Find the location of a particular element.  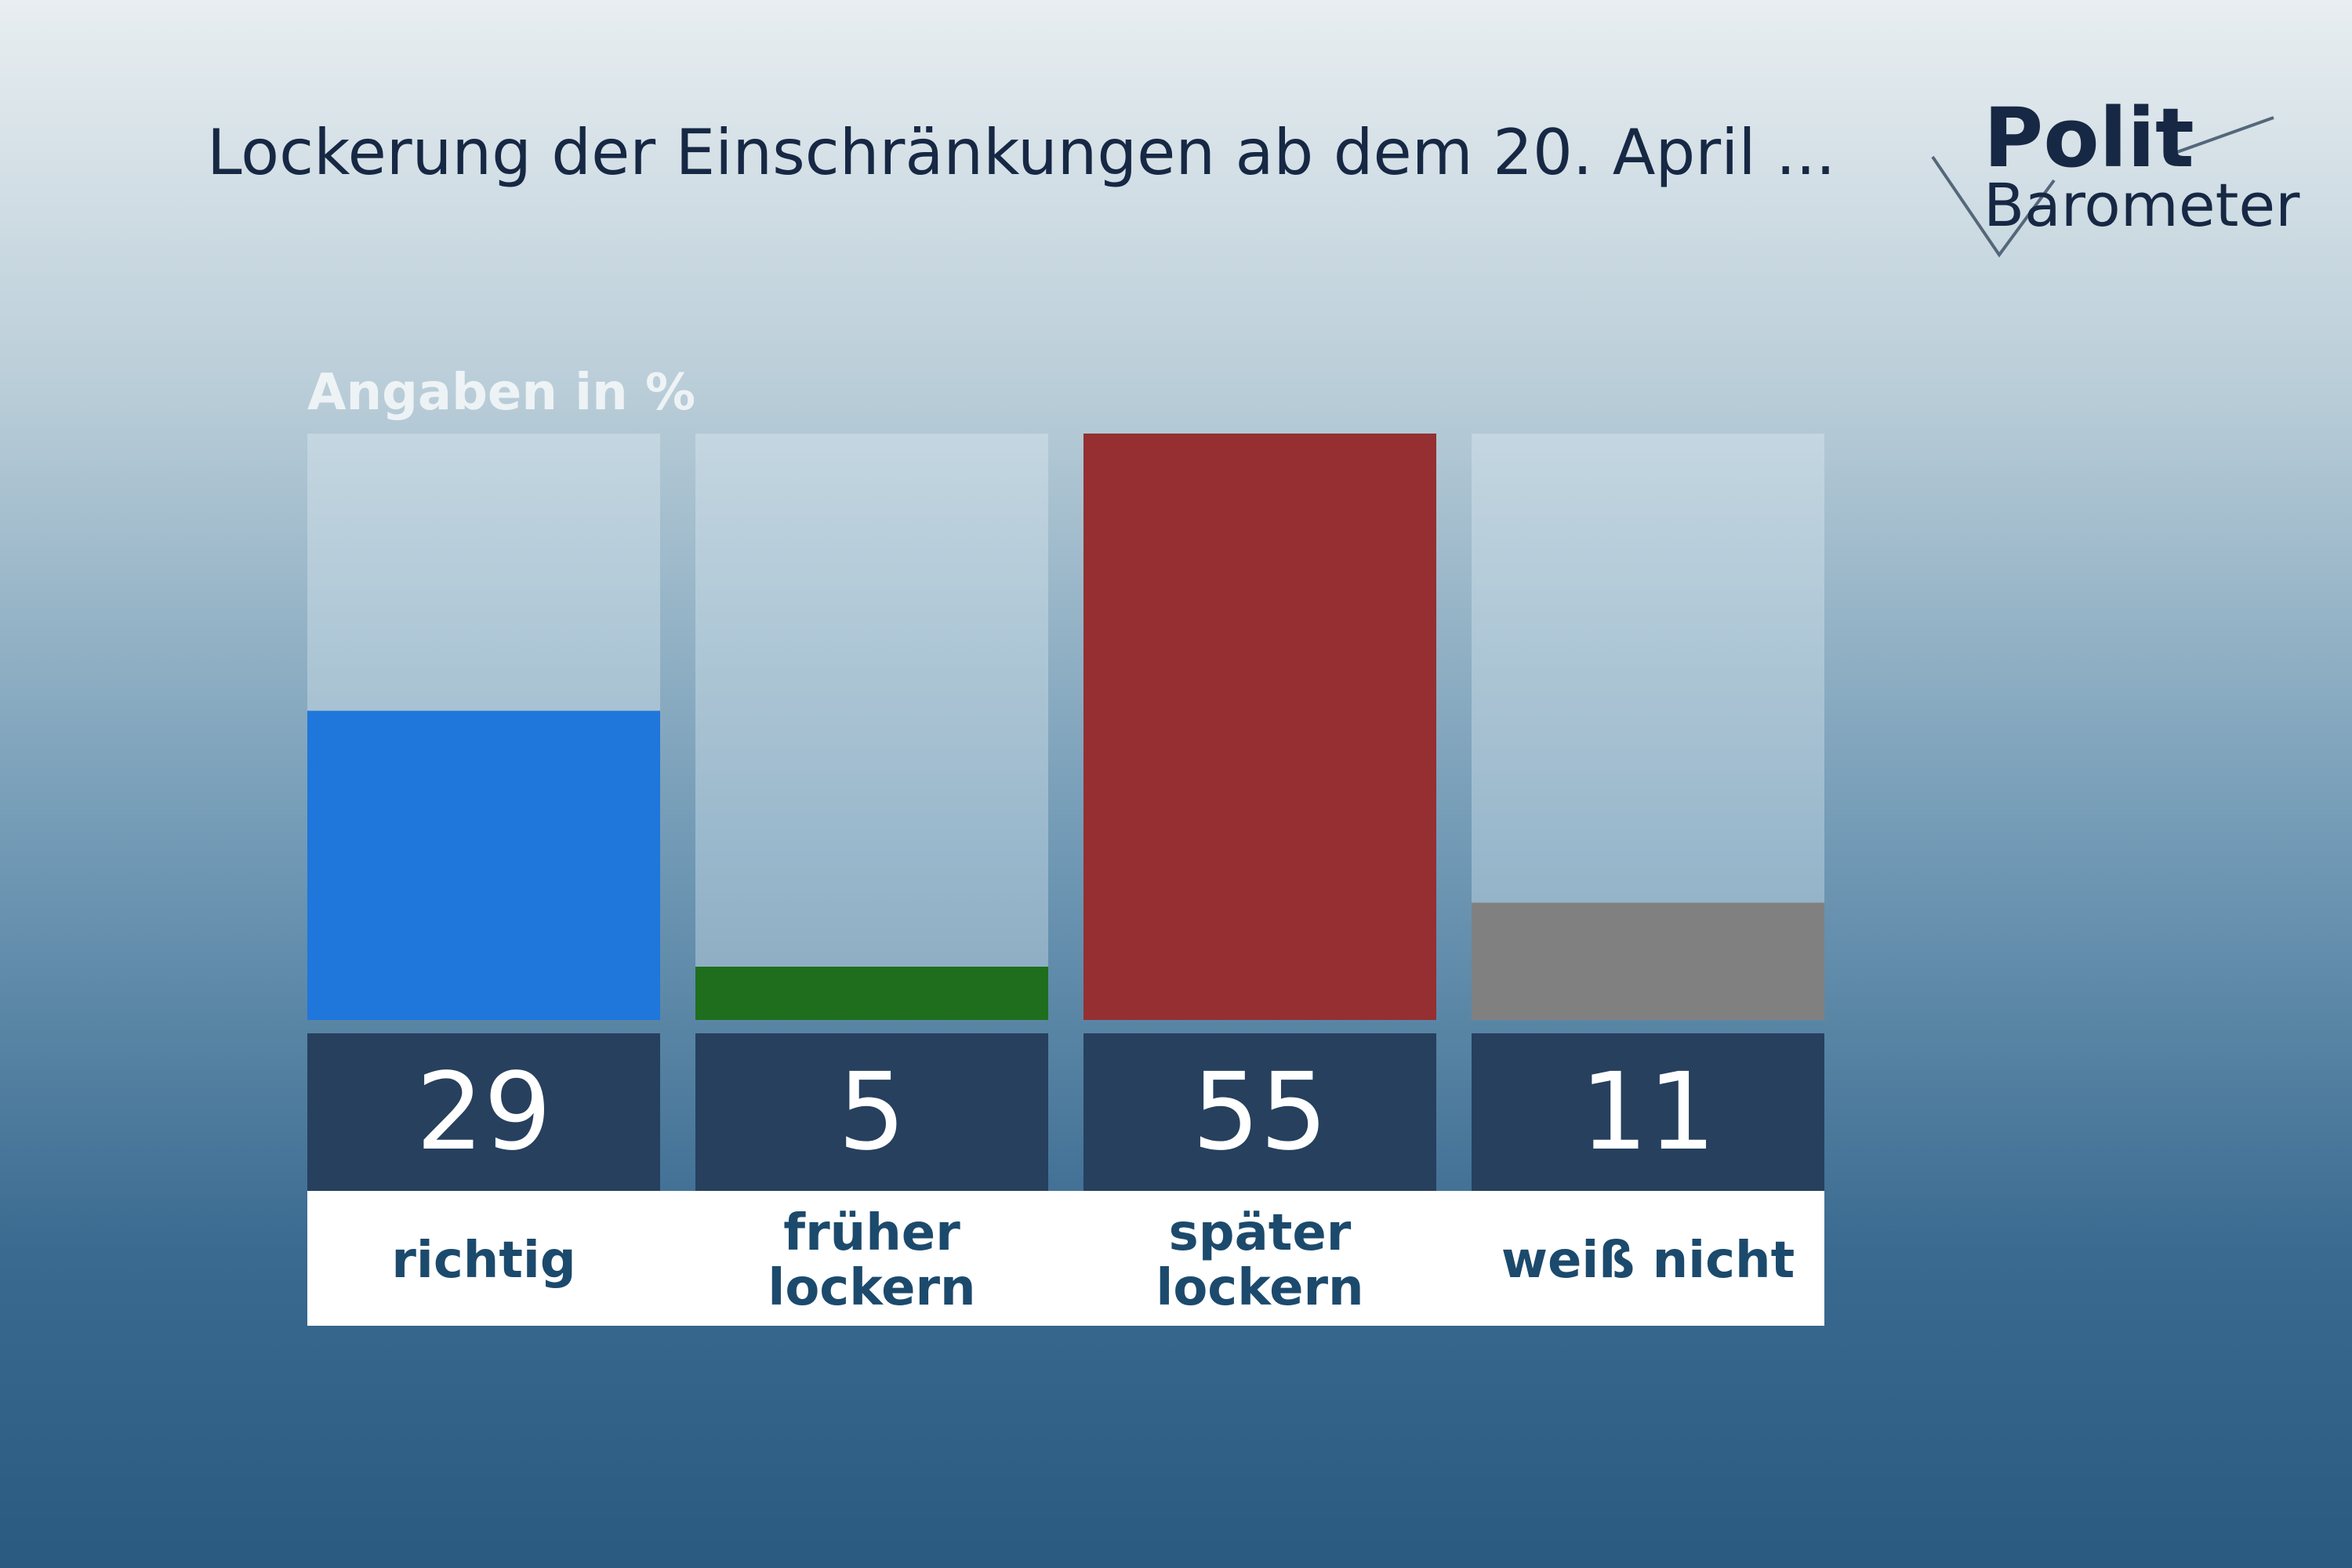

logo-bottom: Barometer is located at coordinates (2142, 205).